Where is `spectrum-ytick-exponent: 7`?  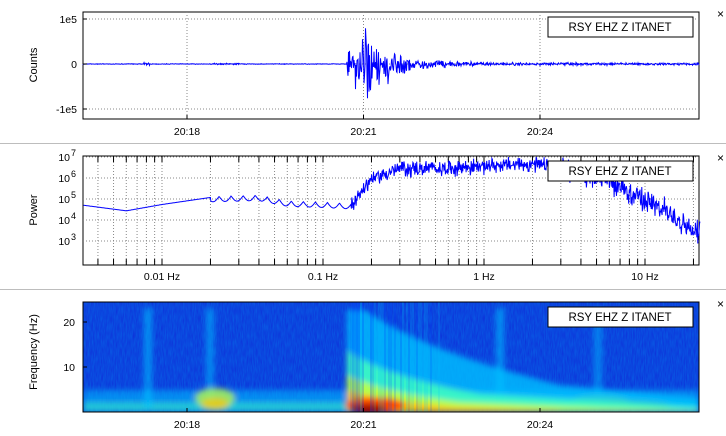 spectrum-ytick-exponent: 7 is located at coordinates (73, 153).